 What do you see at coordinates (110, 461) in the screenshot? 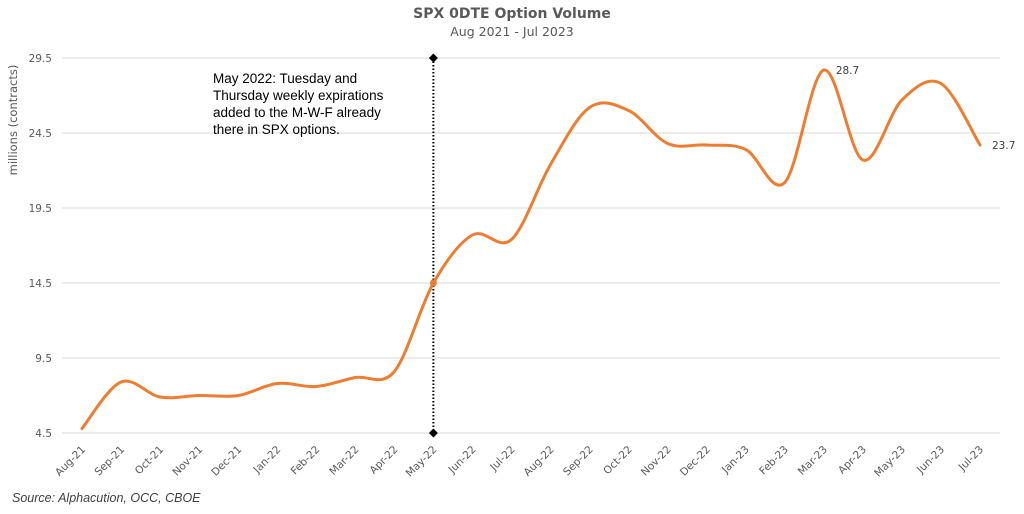
I see `x-tick-label: Sep-21` at bounding box center [110, 461].